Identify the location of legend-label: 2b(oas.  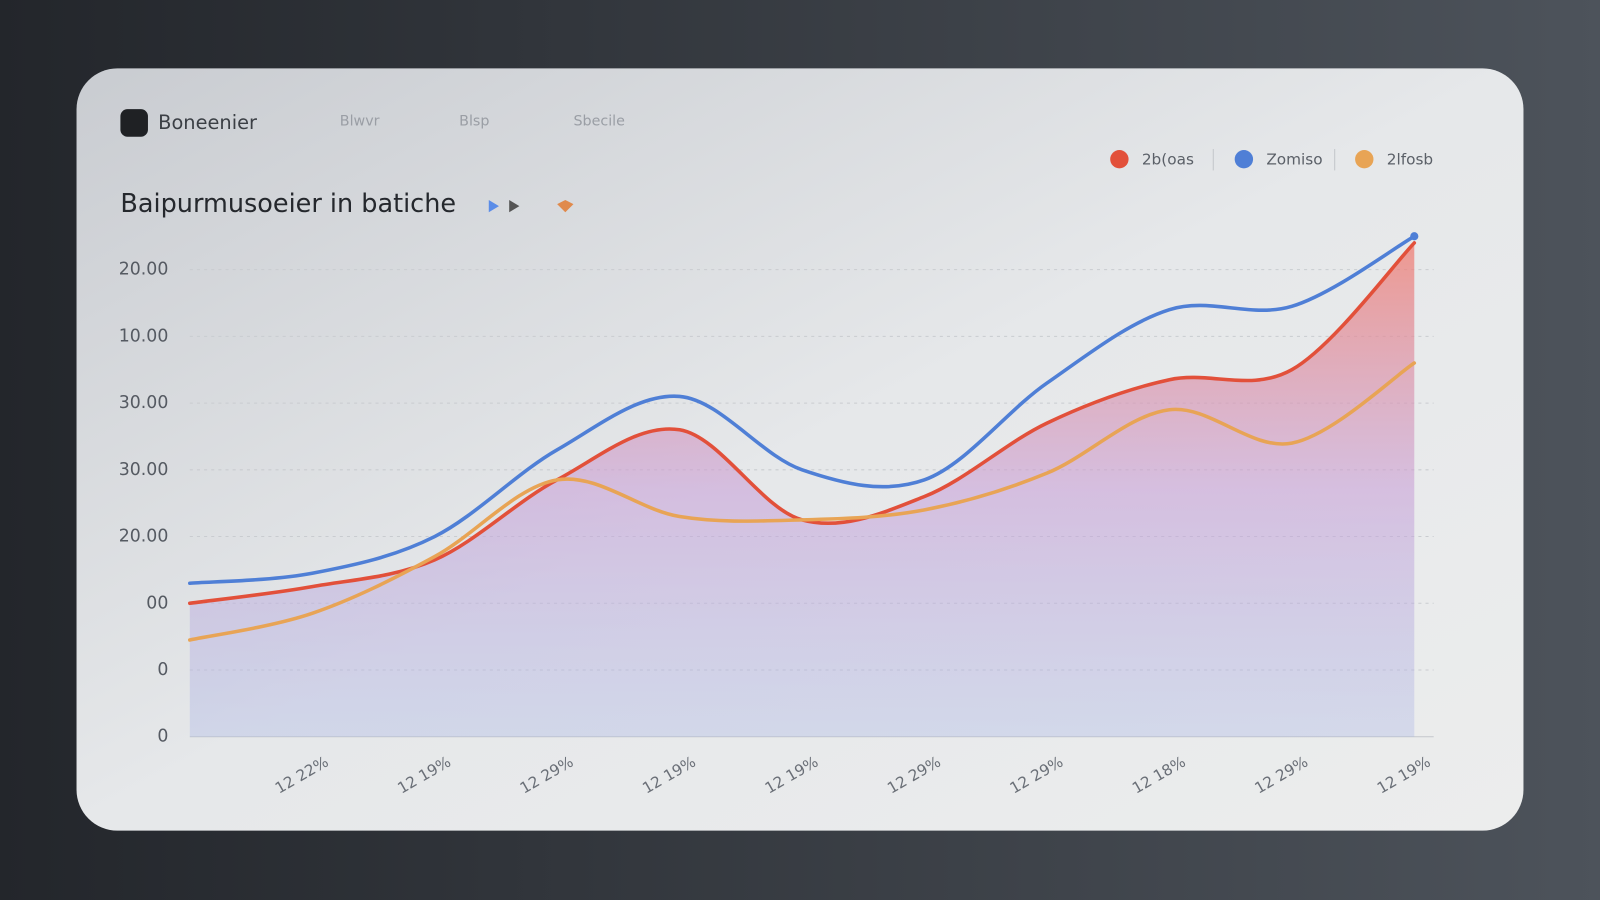
(1168, 160).